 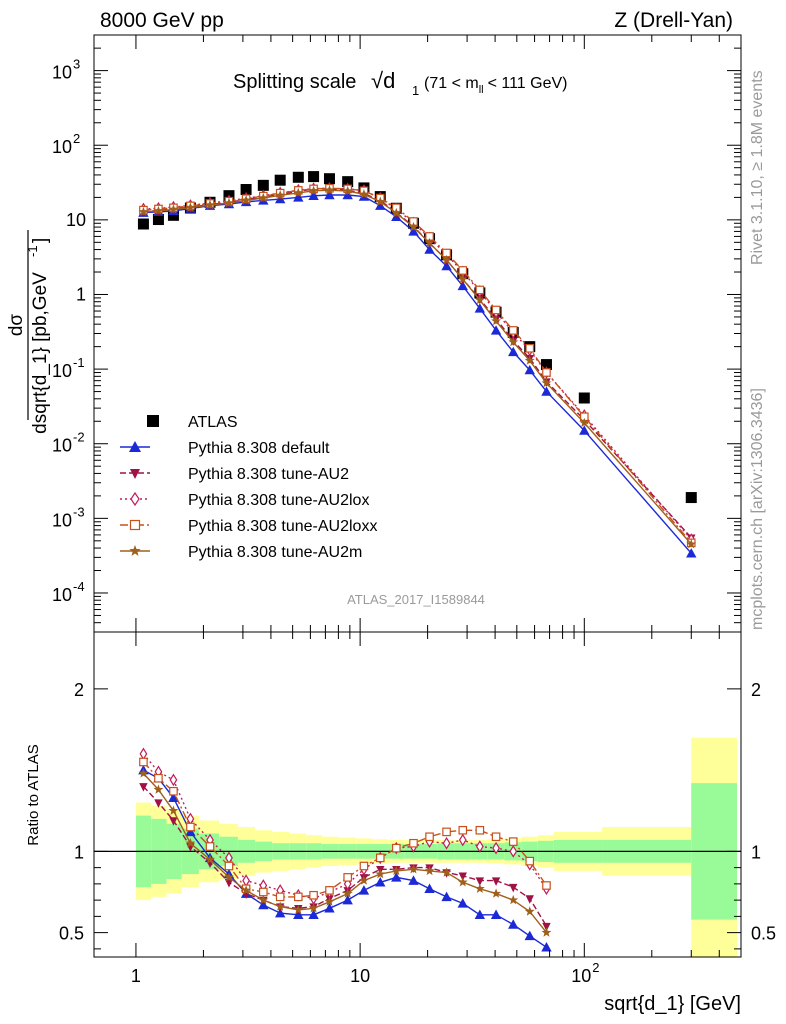 I want to click on ratio-y-tick-label: 2, so click(x=79, y=690).